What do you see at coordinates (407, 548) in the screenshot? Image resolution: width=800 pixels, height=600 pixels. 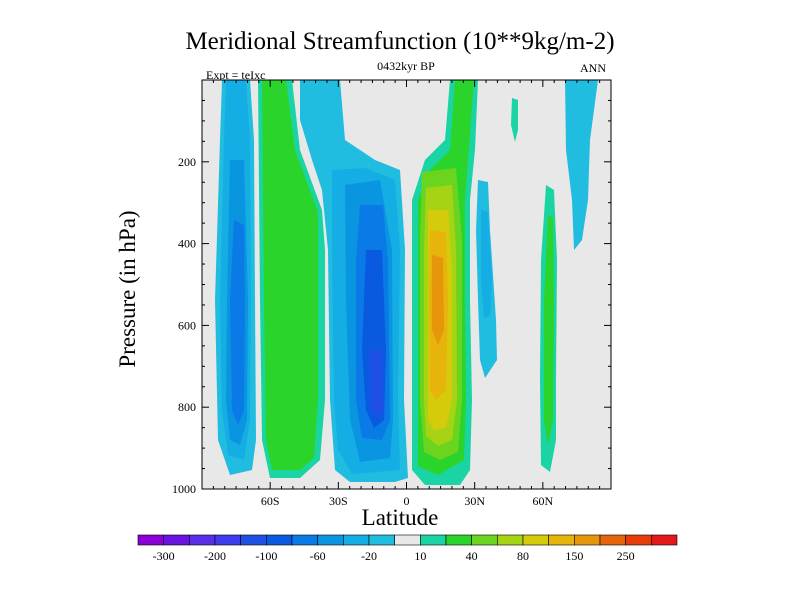 I see `colorbar: -300 -200 -100 -60 -20 10 40 80 150 250` at bounding box center [407, 548].